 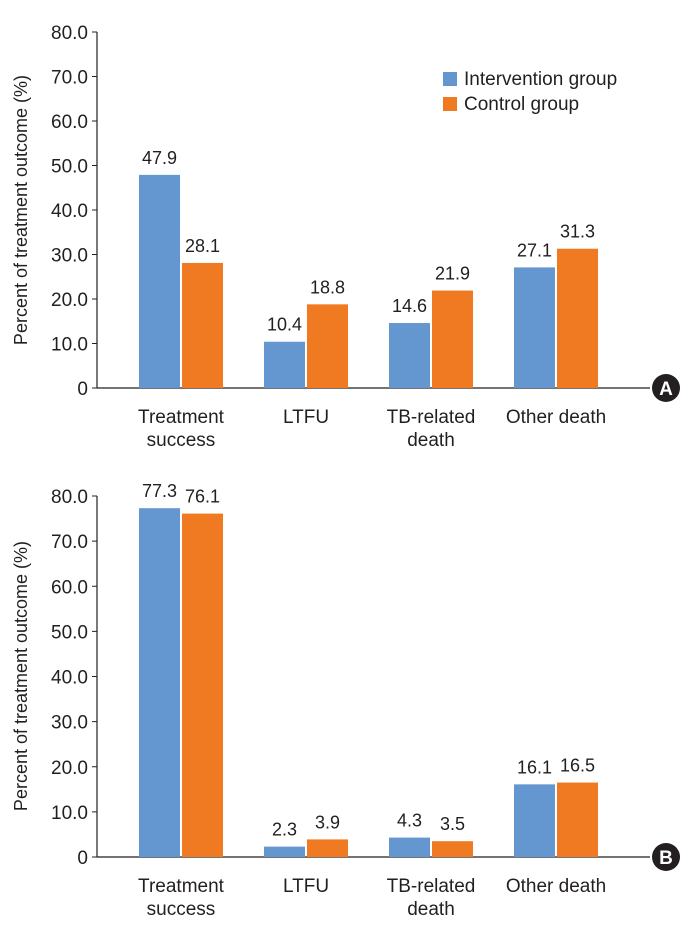 What do you see at coordinates (577, 232) in the screenshot?
I see `data-label: 31.3` at bounding box center [577, 232].